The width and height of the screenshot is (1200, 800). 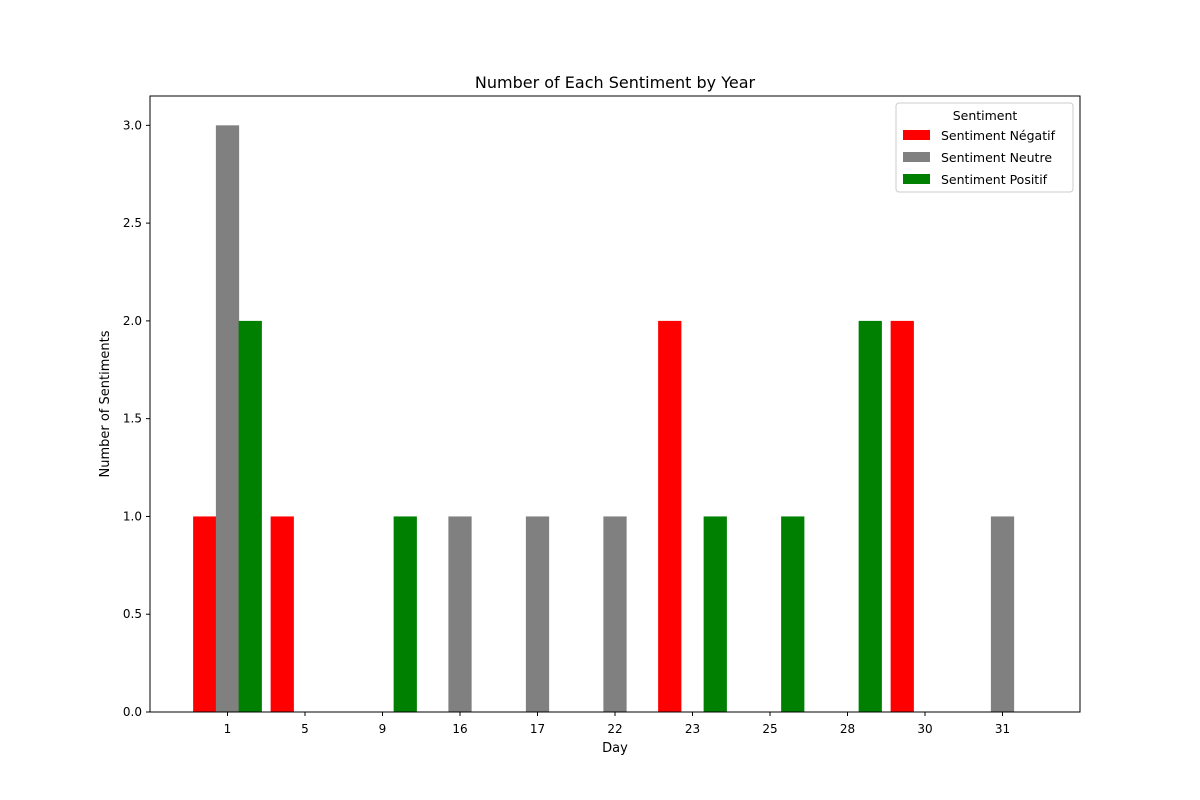 What do you see at coordinates (132, 321) in the screenshot?
I see `y-tick-label: 2.0` at bounding box center [132, 321].